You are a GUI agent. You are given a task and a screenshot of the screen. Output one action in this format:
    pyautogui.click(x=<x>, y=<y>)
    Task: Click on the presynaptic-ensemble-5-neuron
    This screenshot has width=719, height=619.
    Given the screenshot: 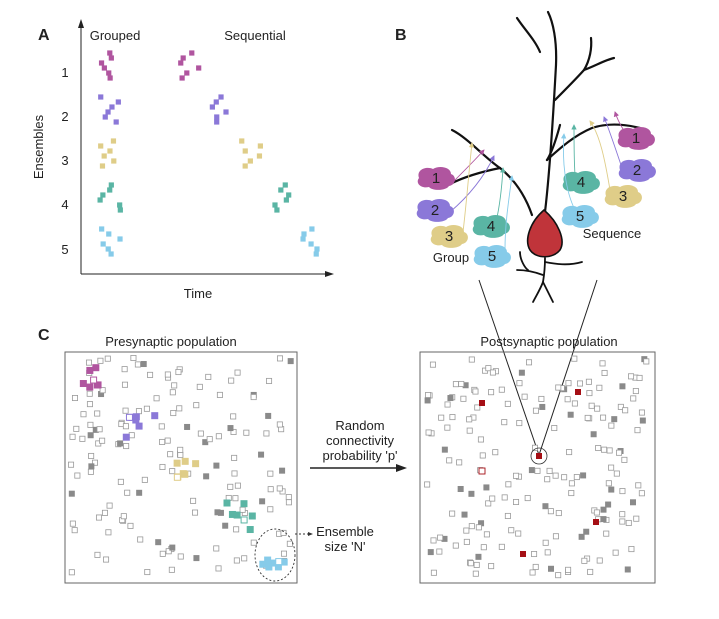 What is the action you would take?
    pyautogui.click(x=269, y=567)
    